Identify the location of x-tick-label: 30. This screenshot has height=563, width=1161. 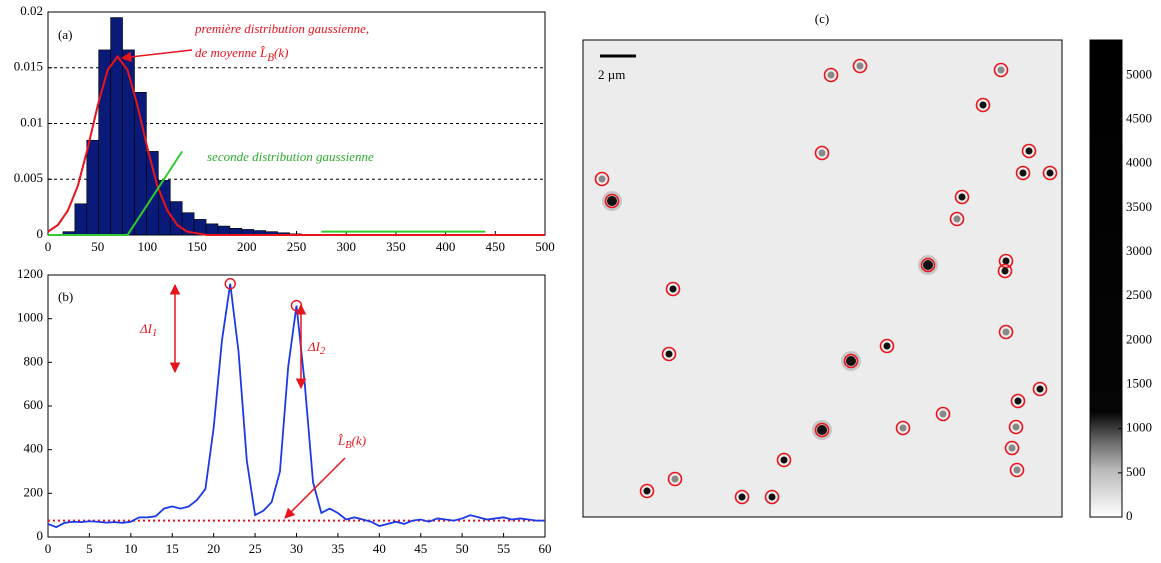
(296, 548).